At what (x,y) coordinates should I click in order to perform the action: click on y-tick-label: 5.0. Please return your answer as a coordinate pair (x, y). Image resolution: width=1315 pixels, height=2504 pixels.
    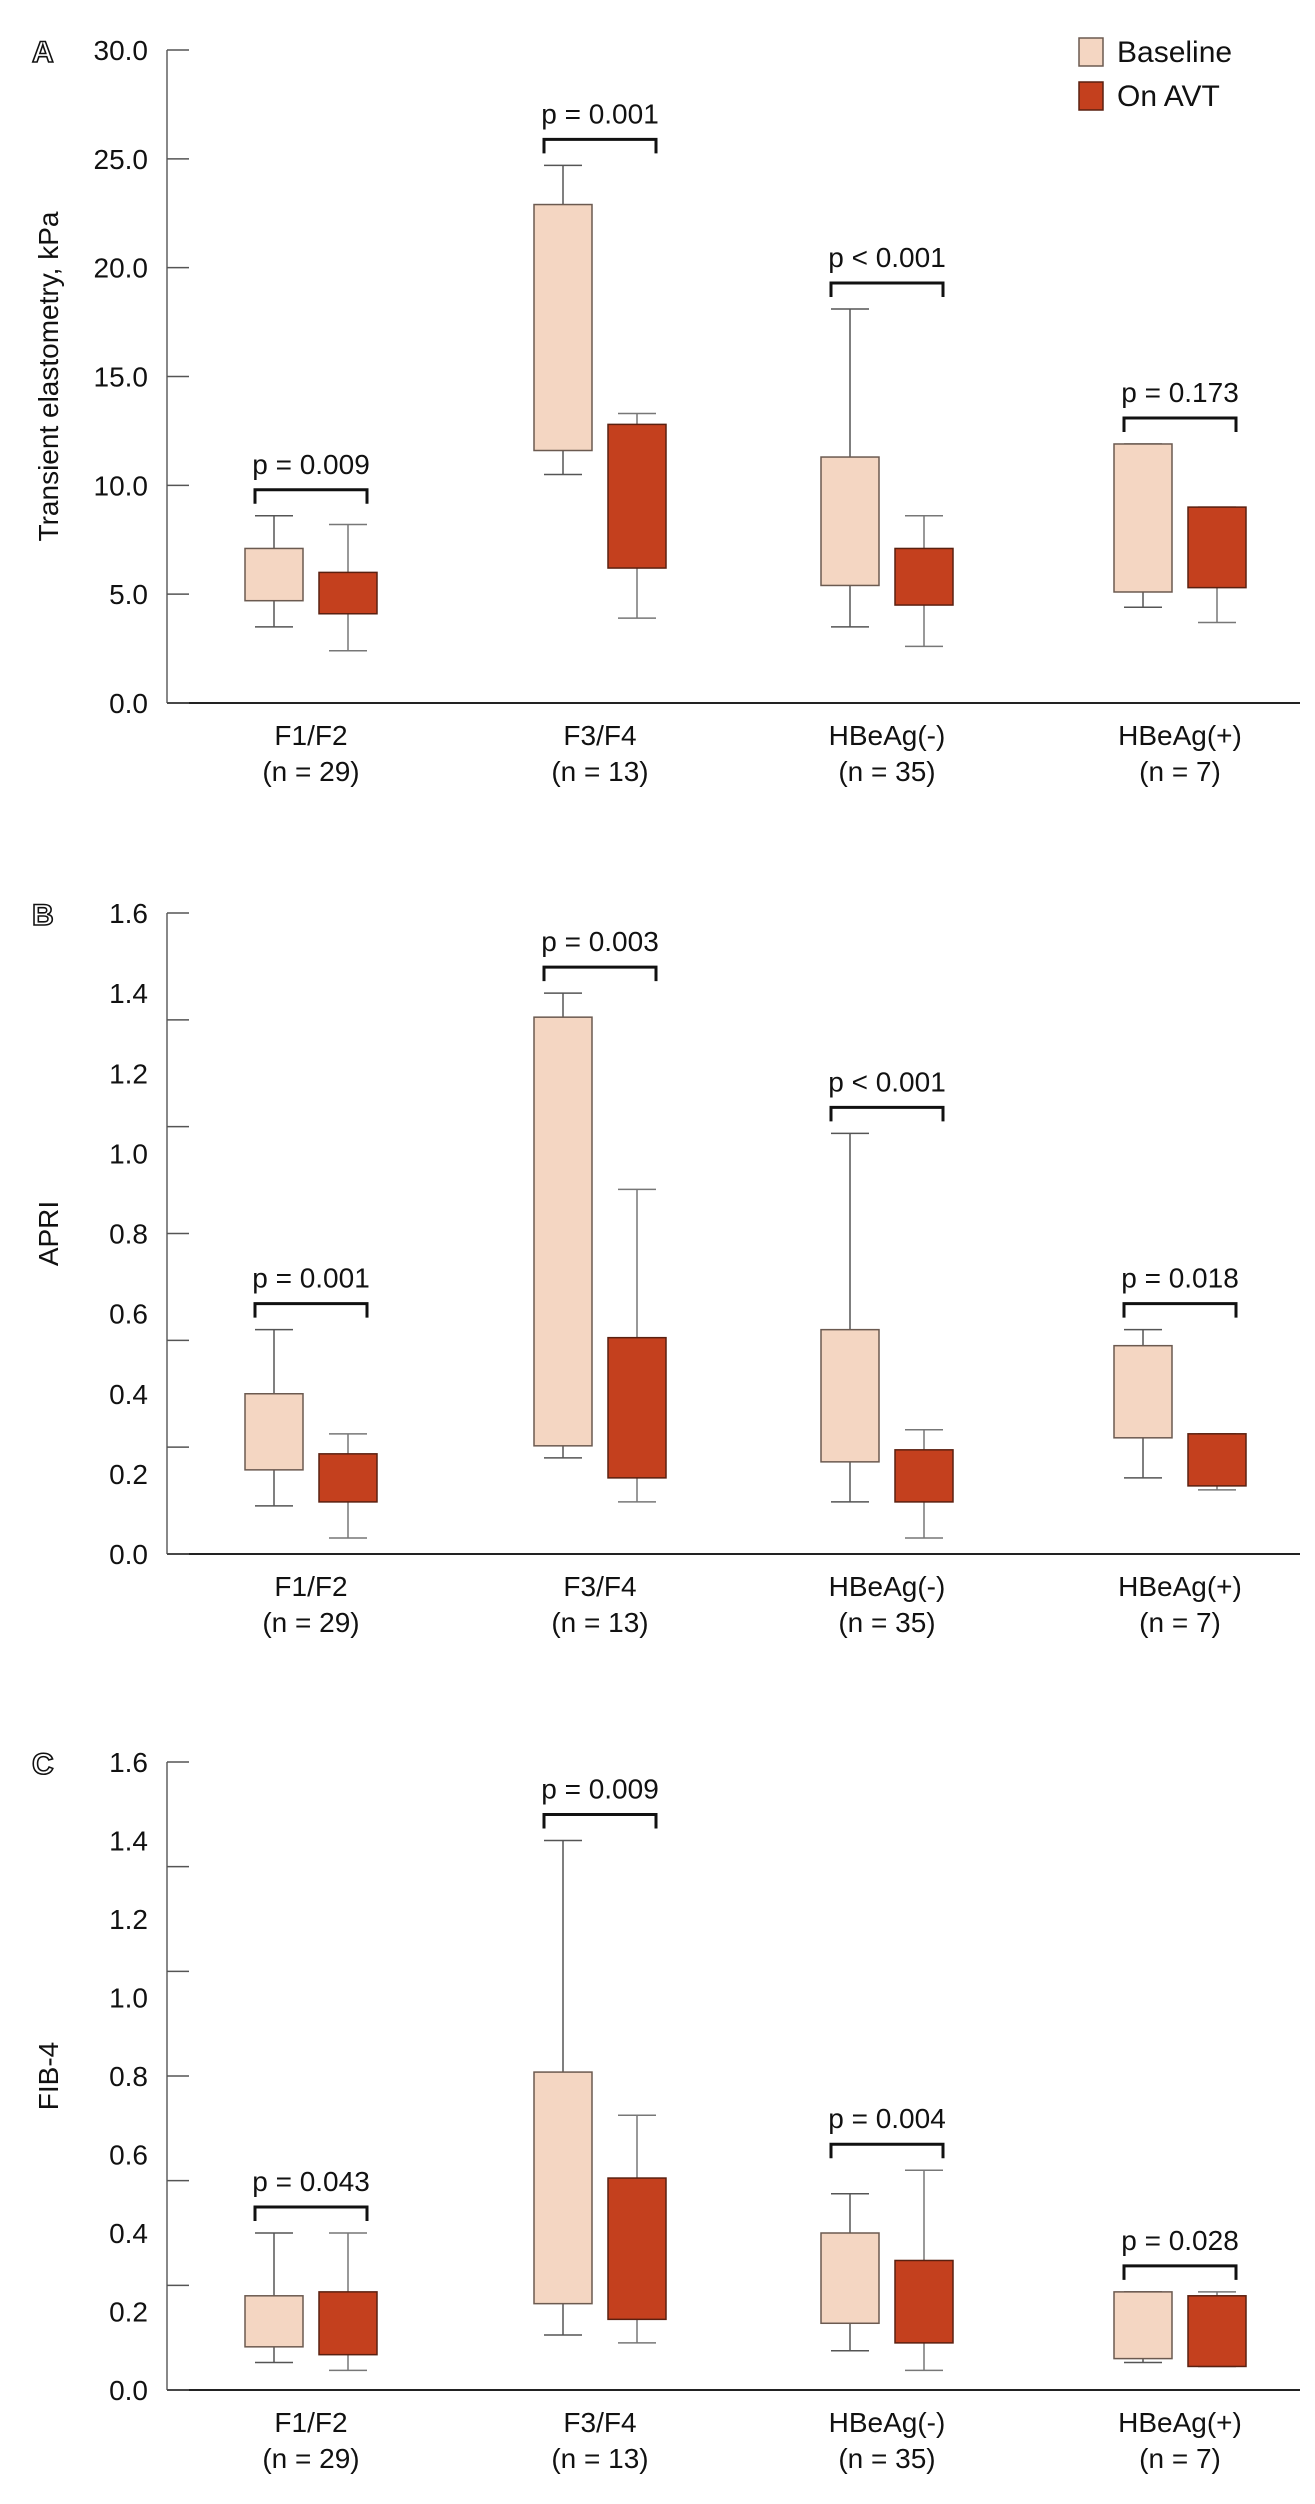
    Looking at the image, I should click on (128, 594).